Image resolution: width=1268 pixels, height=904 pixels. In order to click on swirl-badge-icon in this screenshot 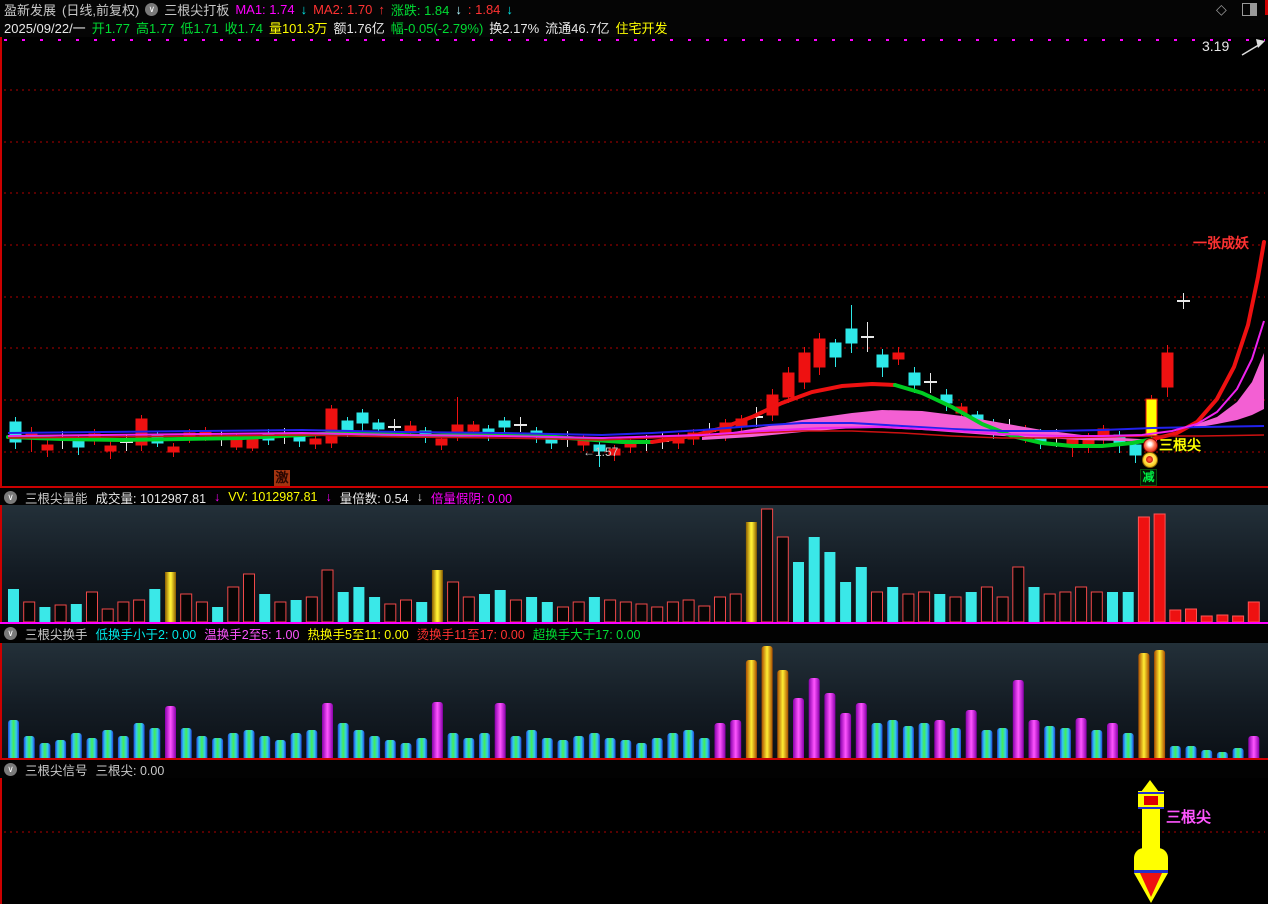, I will do `click(1150, 445)`.